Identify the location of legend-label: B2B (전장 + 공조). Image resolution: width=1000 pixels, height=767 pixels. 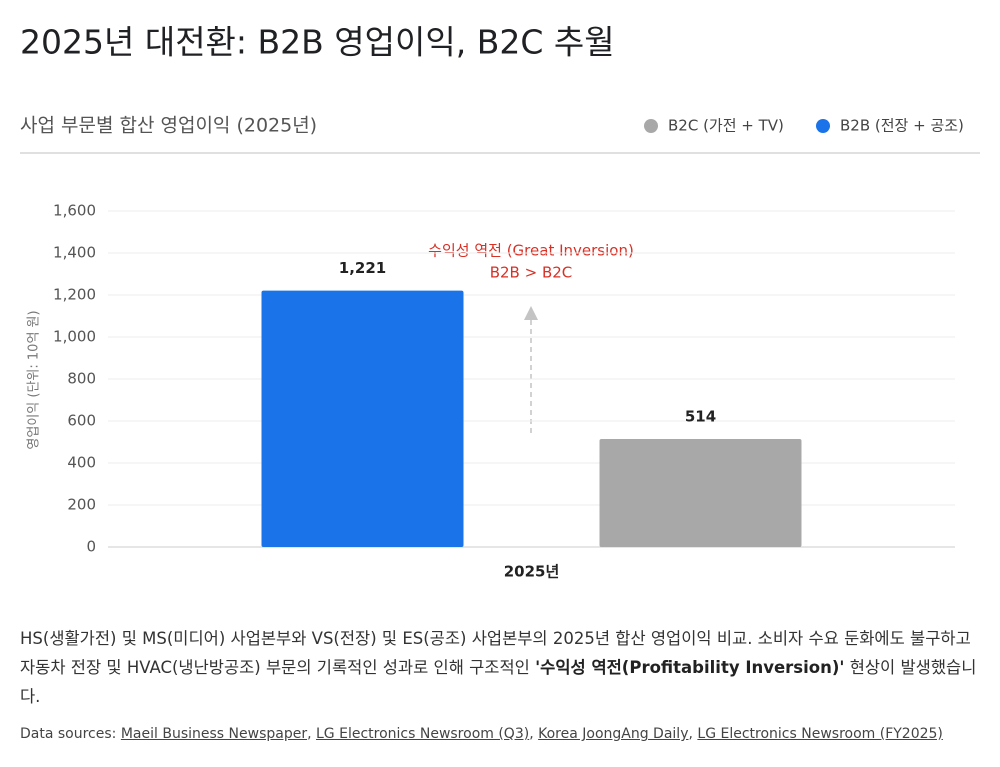
(902, 126).